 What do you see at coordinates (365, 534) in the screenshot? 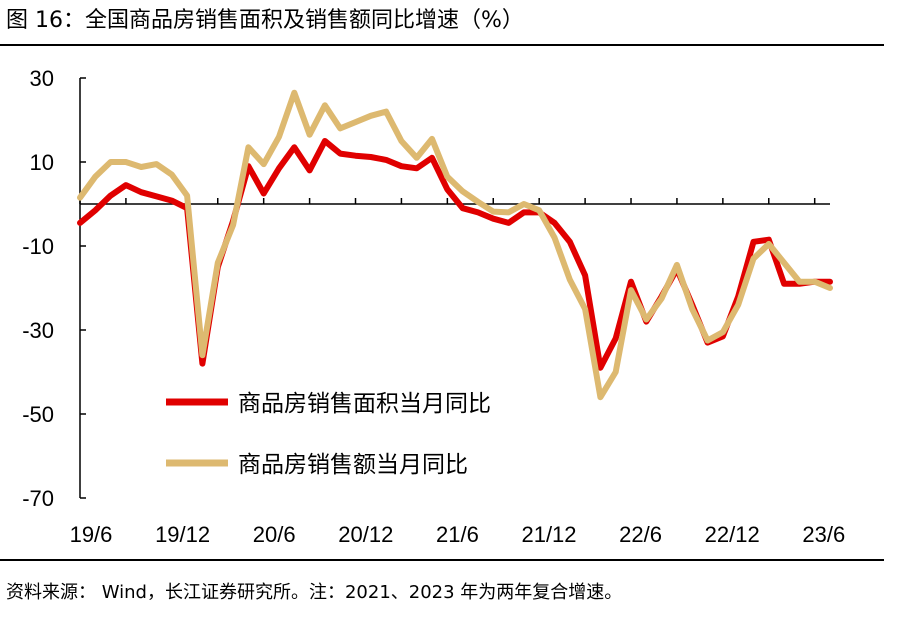
I see `x-tick-label: 20/12` at bounding box center [365, 534].